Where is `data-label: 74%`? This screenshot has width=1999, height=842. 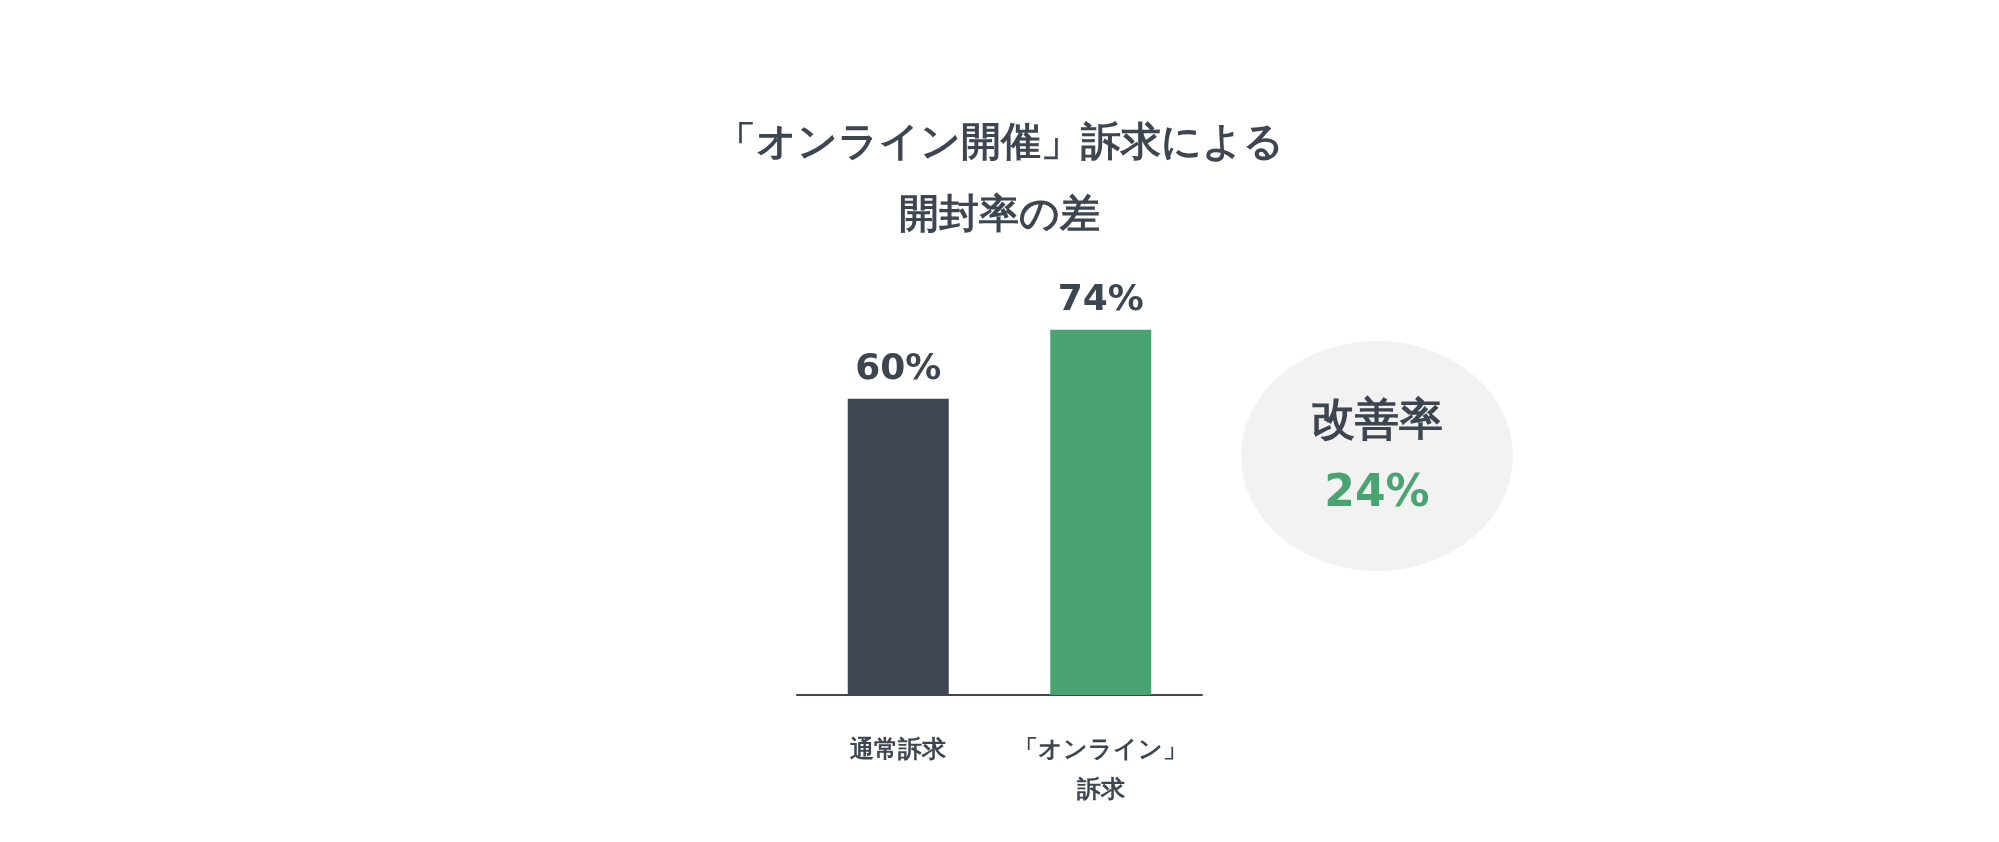
data-label: 74% is located at coordinates (1100, 298).